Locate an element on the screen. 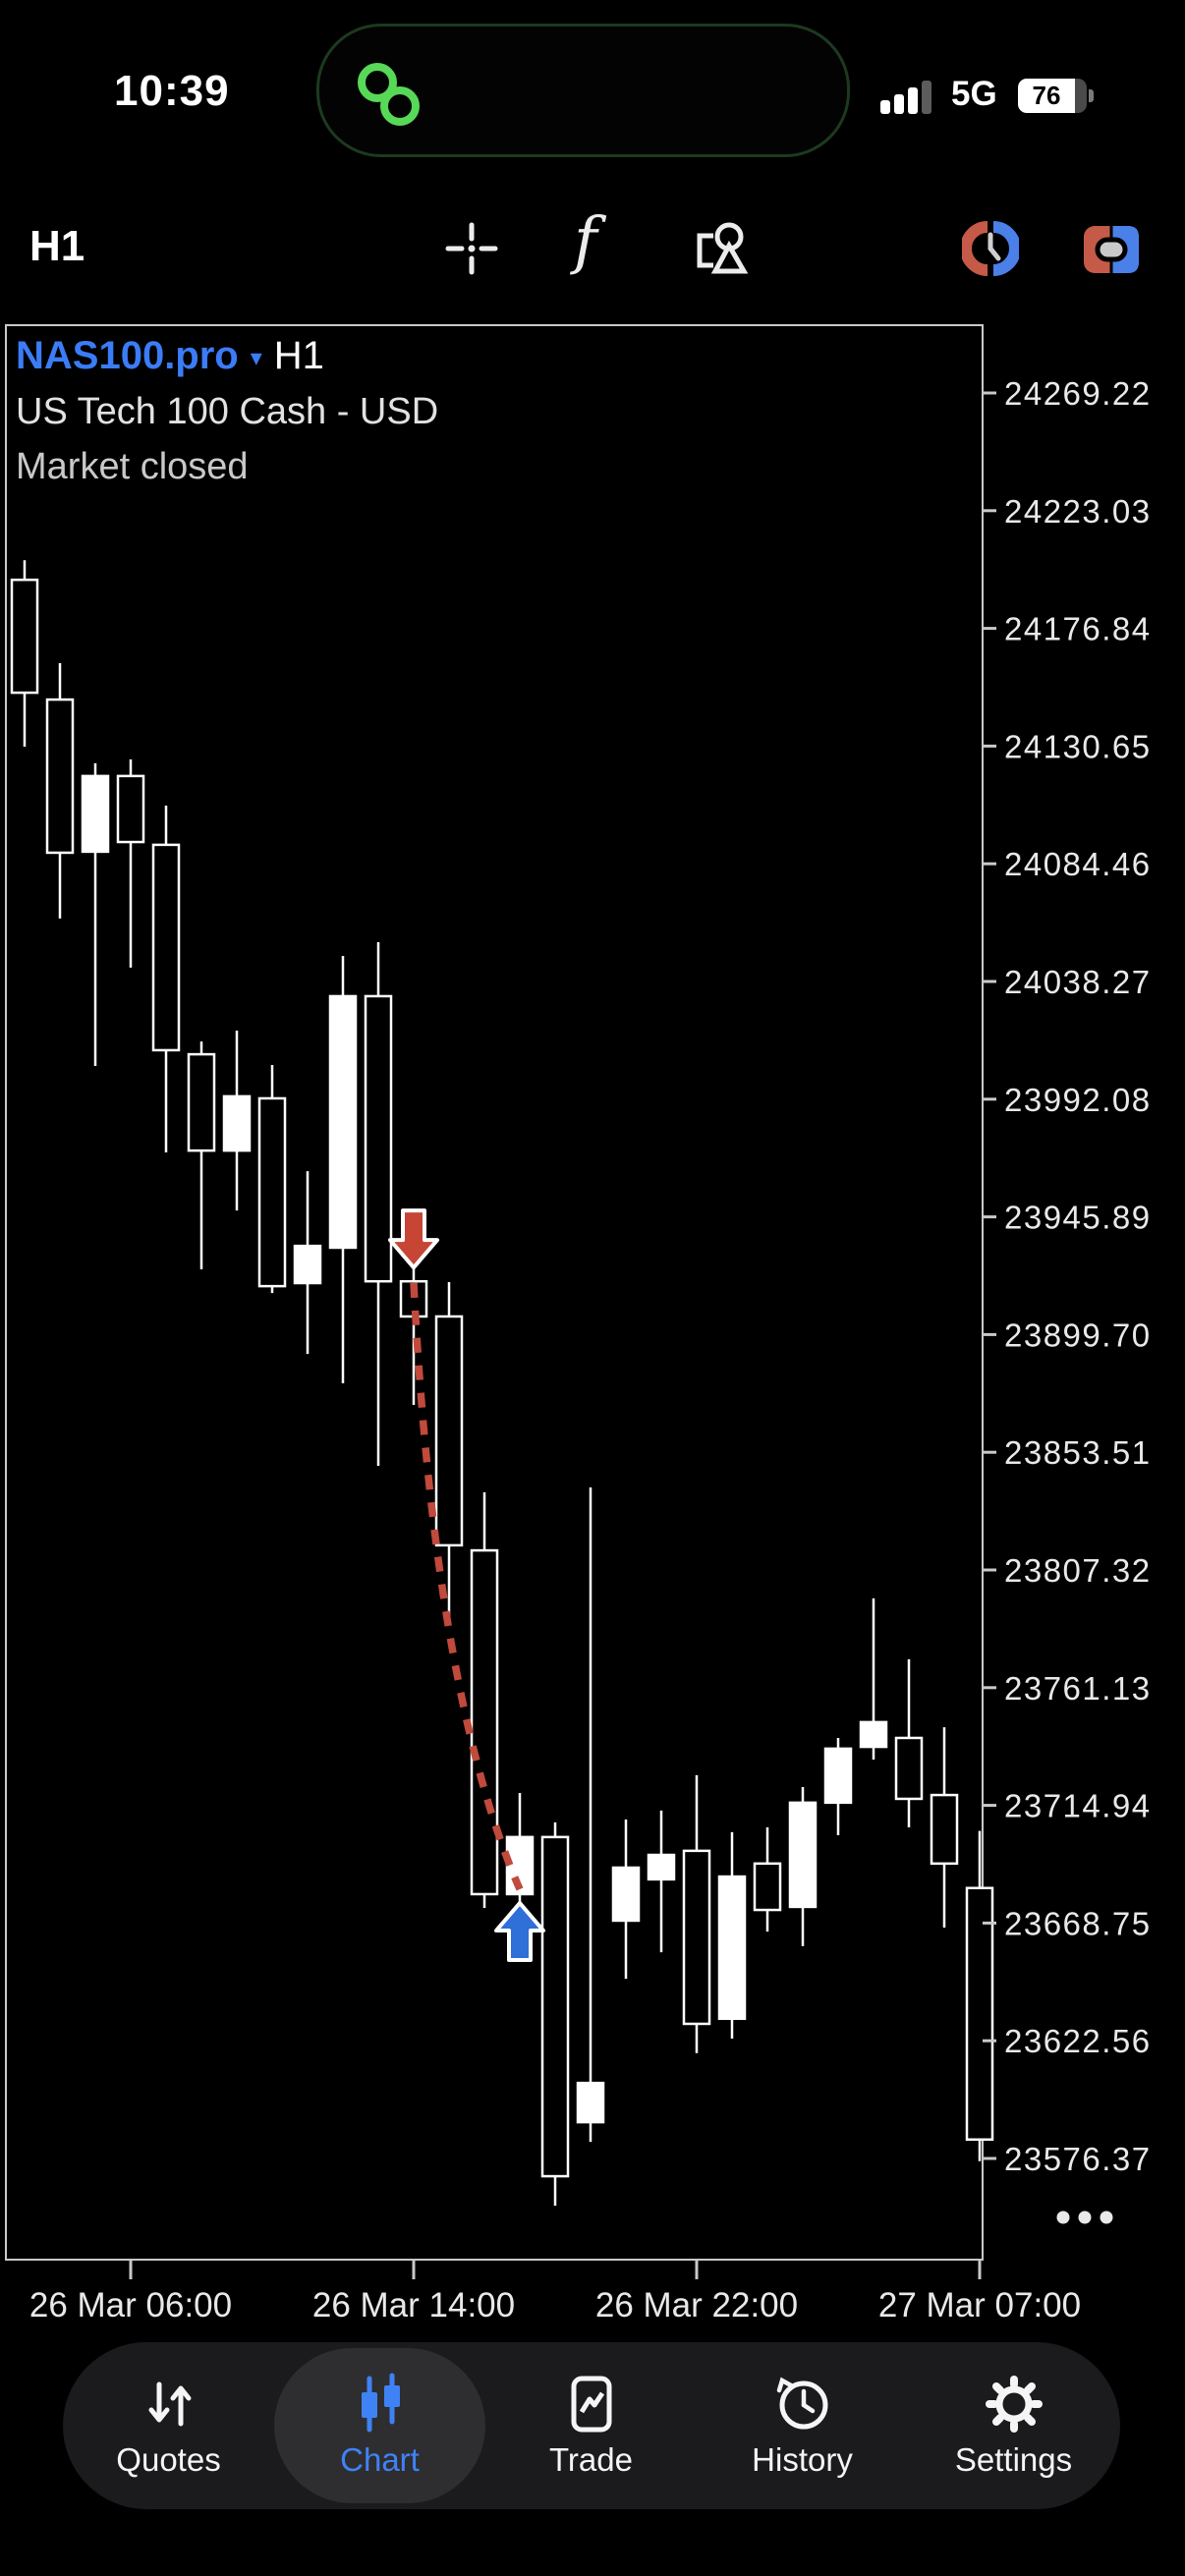 The width and height of the screenshot is (1185, 2576). network-type: 5G is located at coordinates (974, 94).